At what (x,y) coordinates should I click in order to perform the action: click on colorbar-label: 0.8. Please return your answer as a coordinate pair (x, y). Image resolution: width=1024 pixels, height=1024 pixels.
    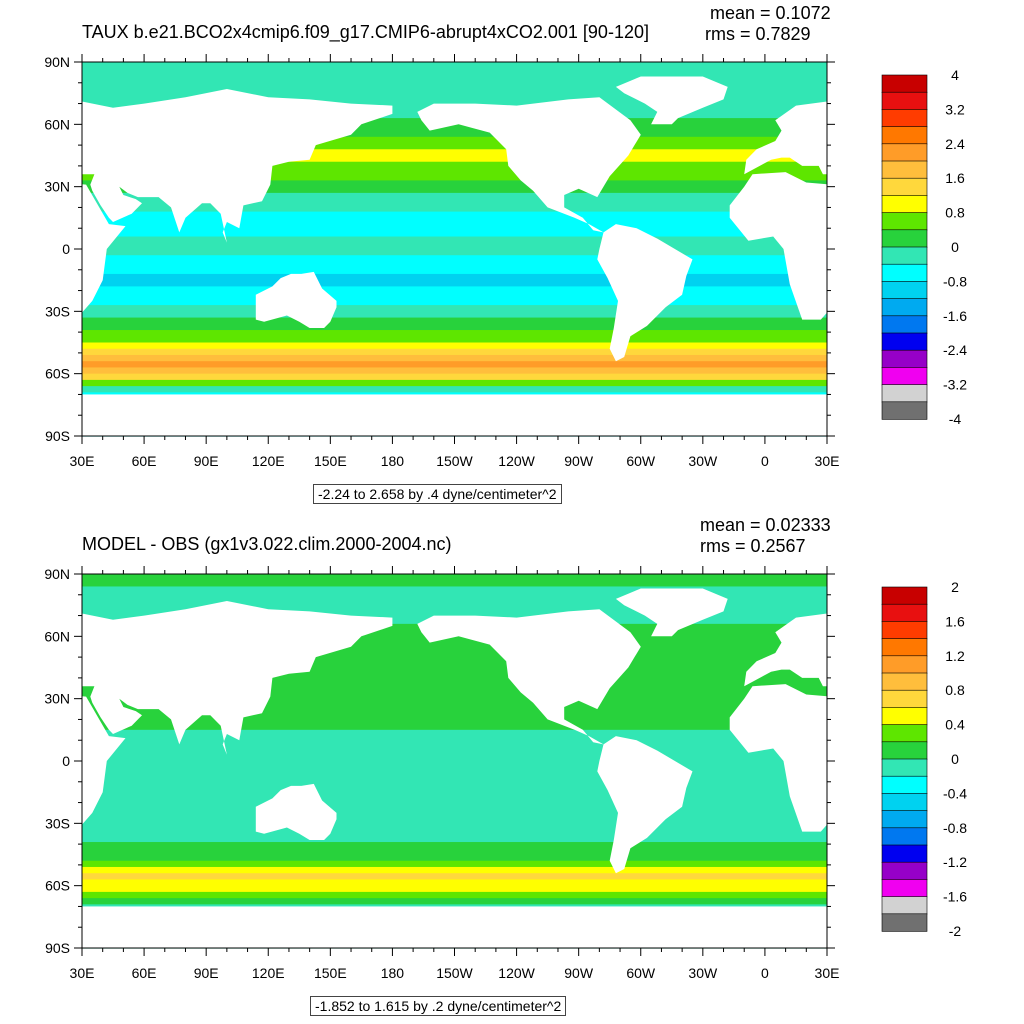
    Looking at the image, I should click on (955, 690).